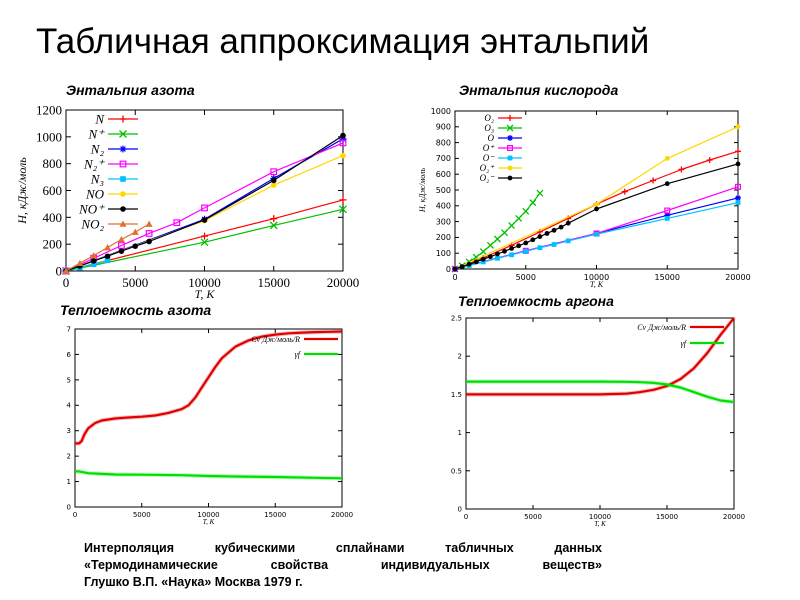 This screenshot has height=600, width=800. I want to click on panel-title-ar-heat-capacity: Теплоемкость аргона, so click(536, 301).